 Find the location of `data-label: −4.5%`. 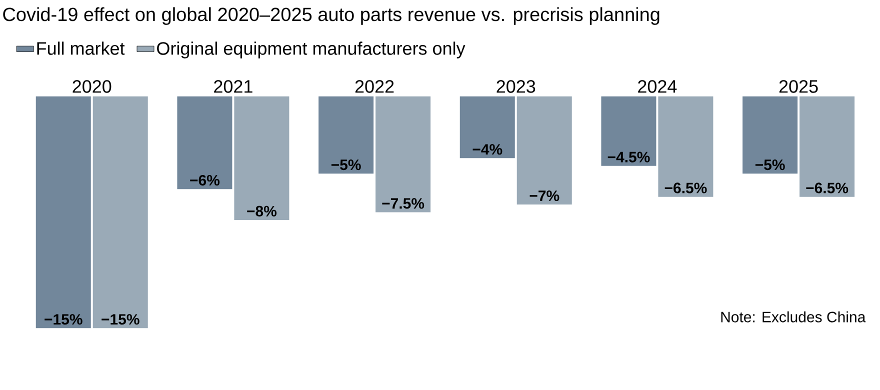

data-label: −4.5% is located at coordinates (629, 157).